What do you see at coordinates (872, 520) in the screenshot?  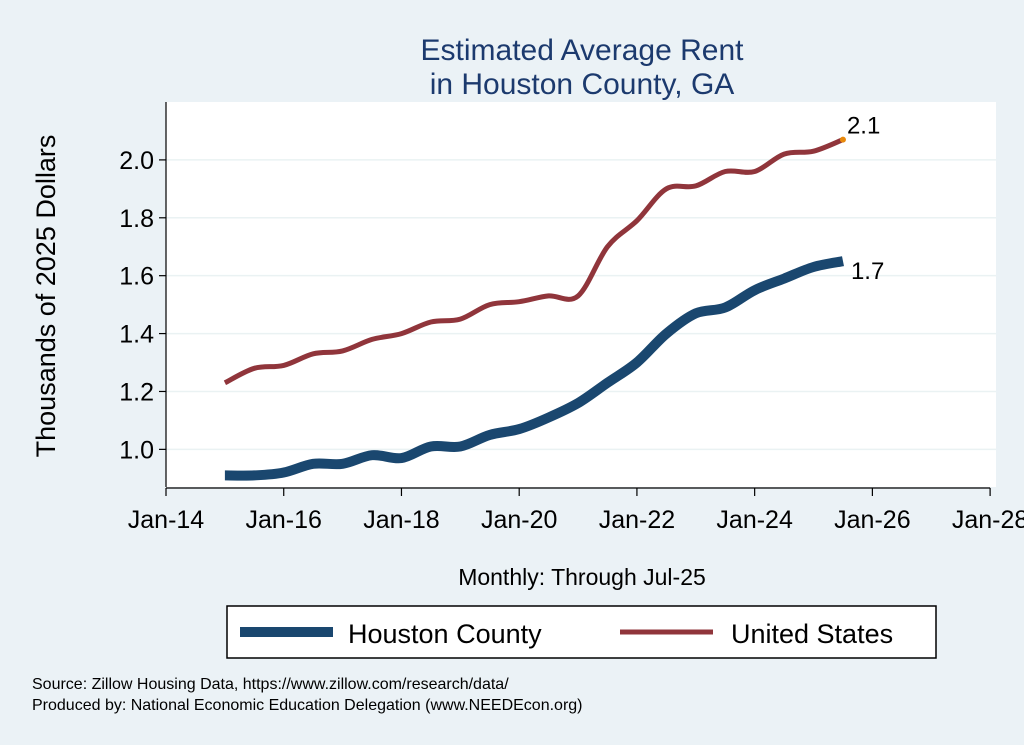 I see `x-tick-label: Jan-26` at bounding box center [872, 520].